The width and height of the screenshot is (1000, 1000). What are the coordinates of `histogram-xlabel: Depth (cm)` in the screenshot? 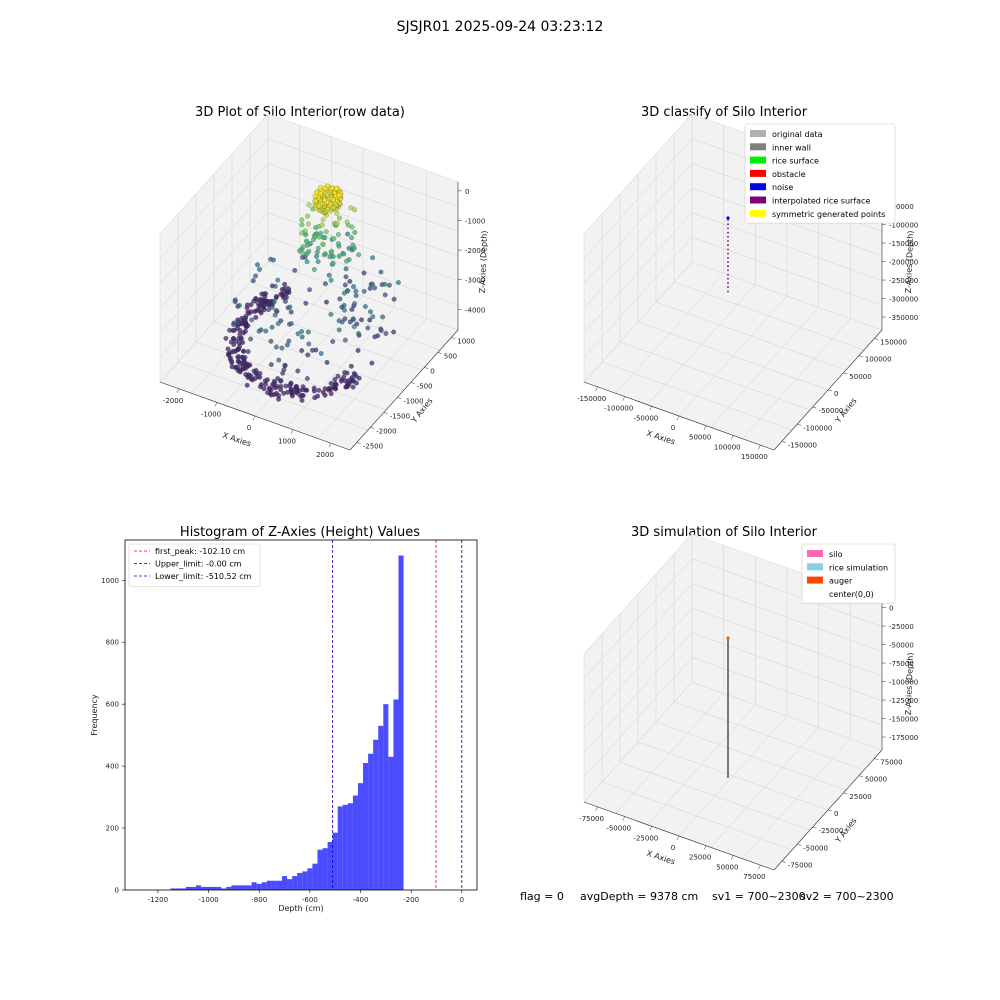 It's located at (300, 908).